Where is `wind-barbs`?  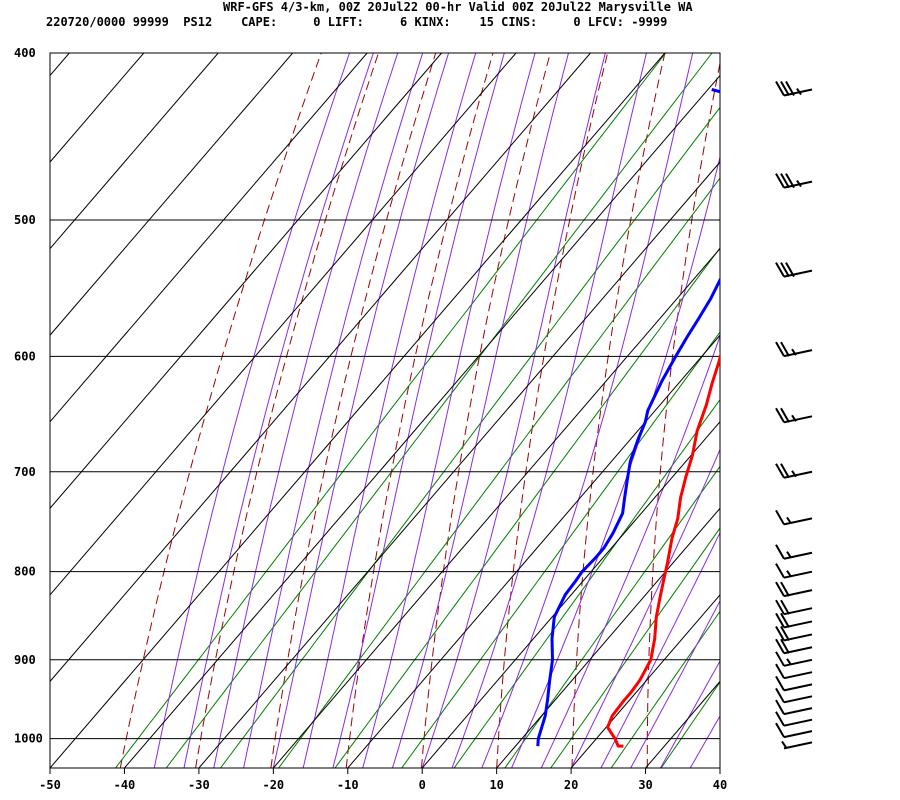 wind-barbs is located at coordinates (794, 415).